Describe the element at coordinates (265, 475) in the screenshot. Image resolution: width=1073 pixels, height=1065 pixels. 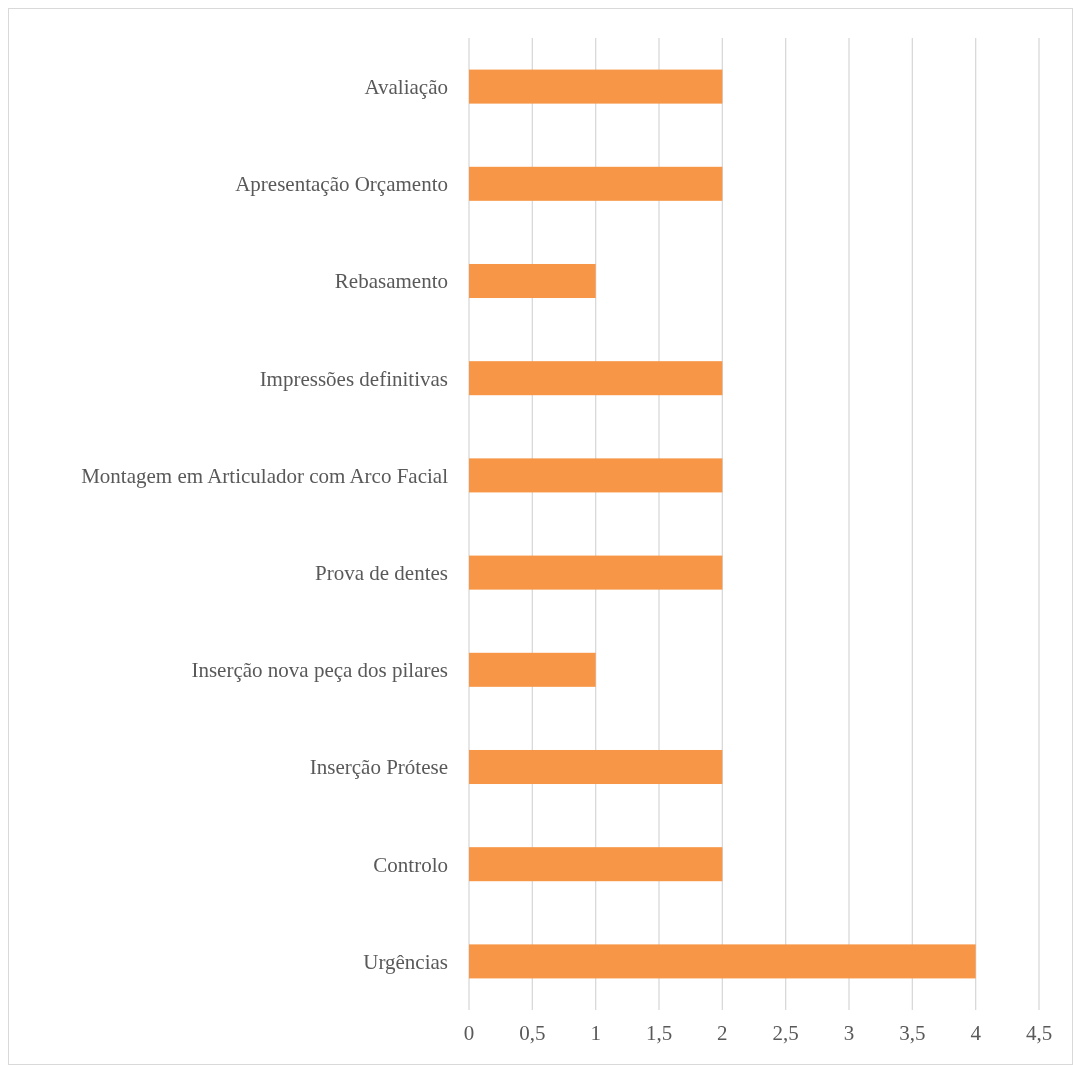
I see `y-tick-label: Montagem em Articulador com Arco Facial` at that location.